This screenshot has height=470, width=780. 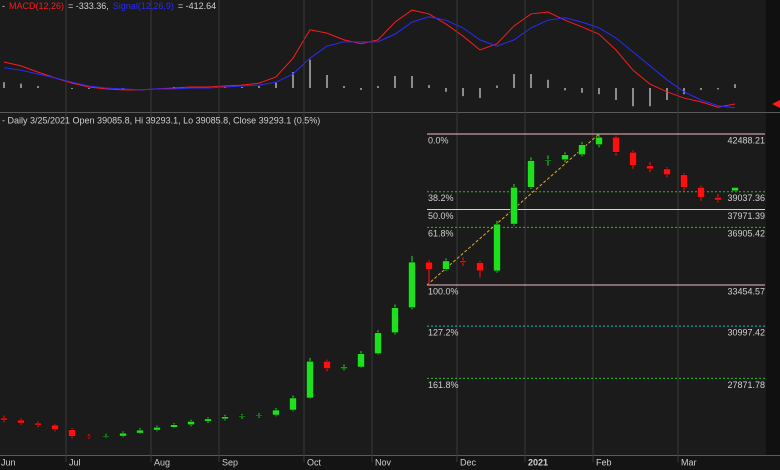 I want to click on x-tick-label: 2021, so click(x=538, y=462).